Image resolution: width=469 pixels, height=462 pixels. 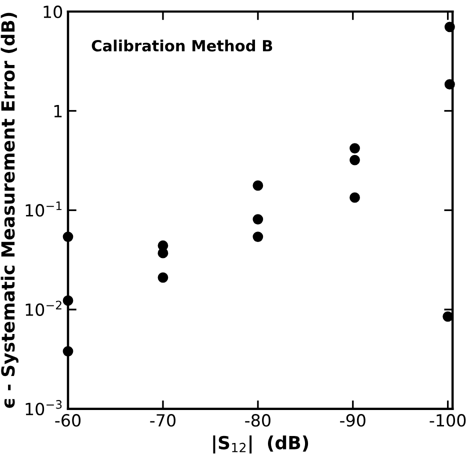 What do you see at coordinates (163, 420) in the screenshot?
I see `x-tick-label: -70` at bounding box center [163, 420].